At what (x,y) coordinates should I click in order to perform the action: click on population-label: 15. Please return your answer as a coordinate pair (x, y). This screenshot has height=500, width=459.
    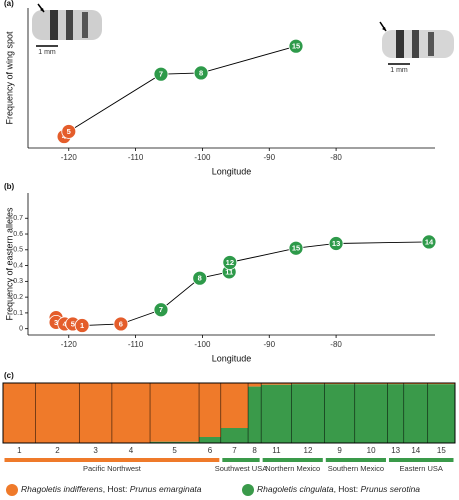
    Looking at the image, I should click on (441, 450).